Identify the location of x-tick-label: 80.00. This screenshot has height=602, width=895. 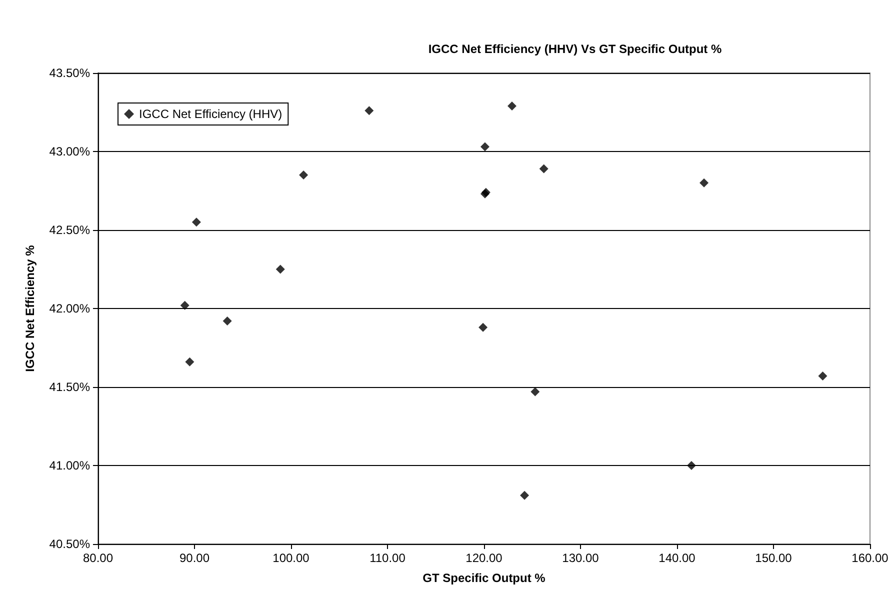
(98, 558).